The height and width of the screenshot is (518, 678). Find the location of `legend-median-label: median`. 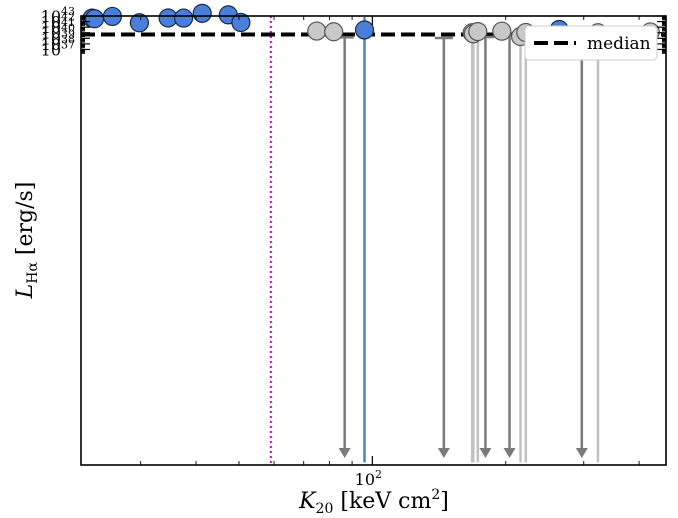

legend-median-label: median is located at coordinates (619, 44).